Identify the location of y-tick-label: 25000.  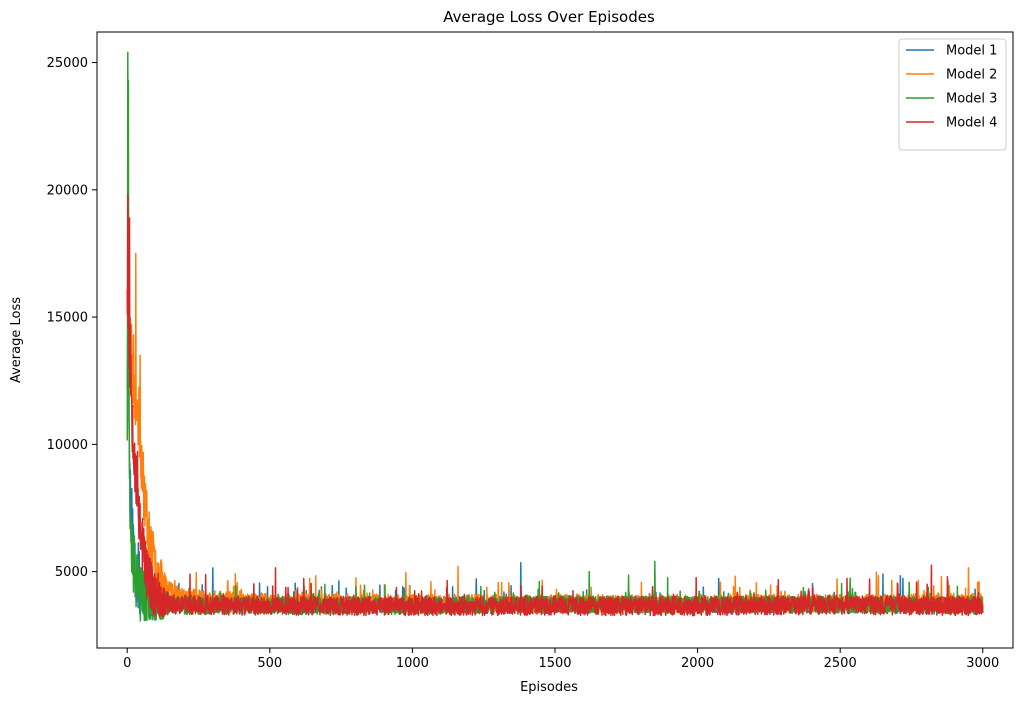
(67, 63).